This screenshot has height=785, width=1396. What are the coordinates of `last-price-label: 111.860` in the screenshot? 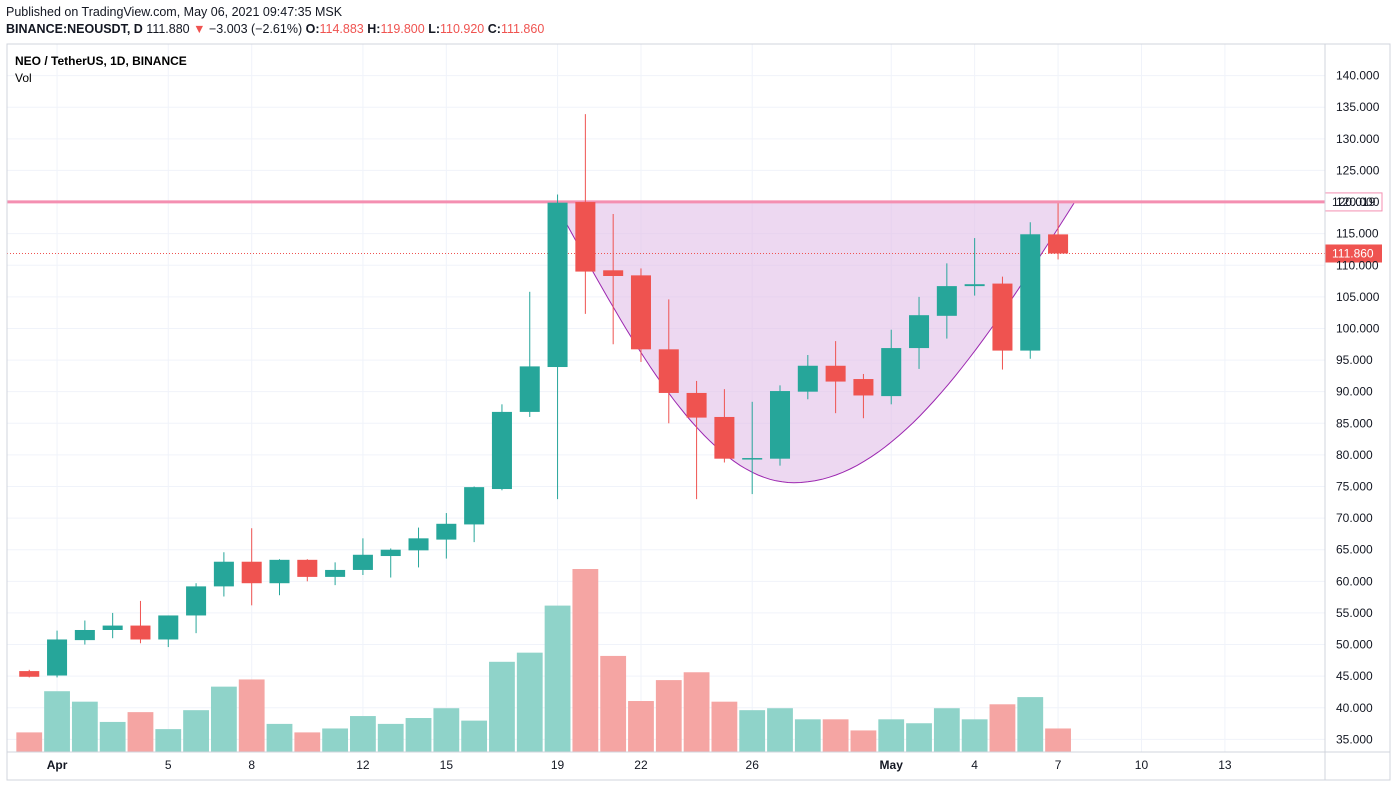 It's located at (1353, 253).